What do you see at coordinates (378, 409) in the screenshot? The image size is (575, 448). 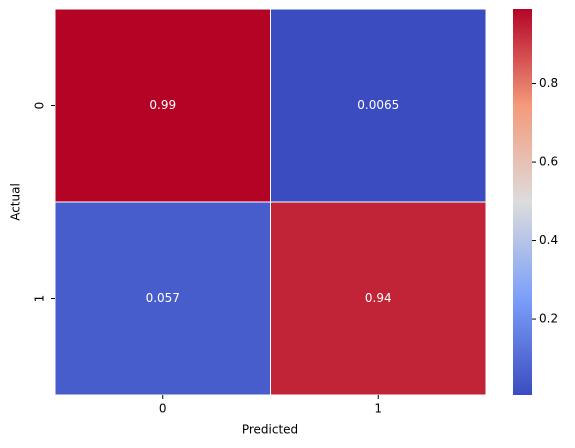 I see `x-tick-label: 1` at bounding box center [378, 409].